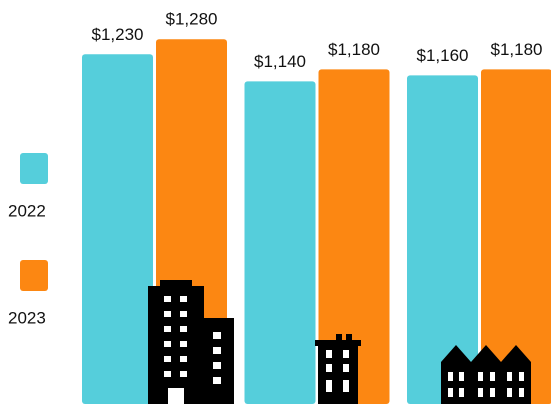 Image resolution: width=551 pixels, height=404 pixels. I want to click on legend-label: 2022, so click(27, 210).